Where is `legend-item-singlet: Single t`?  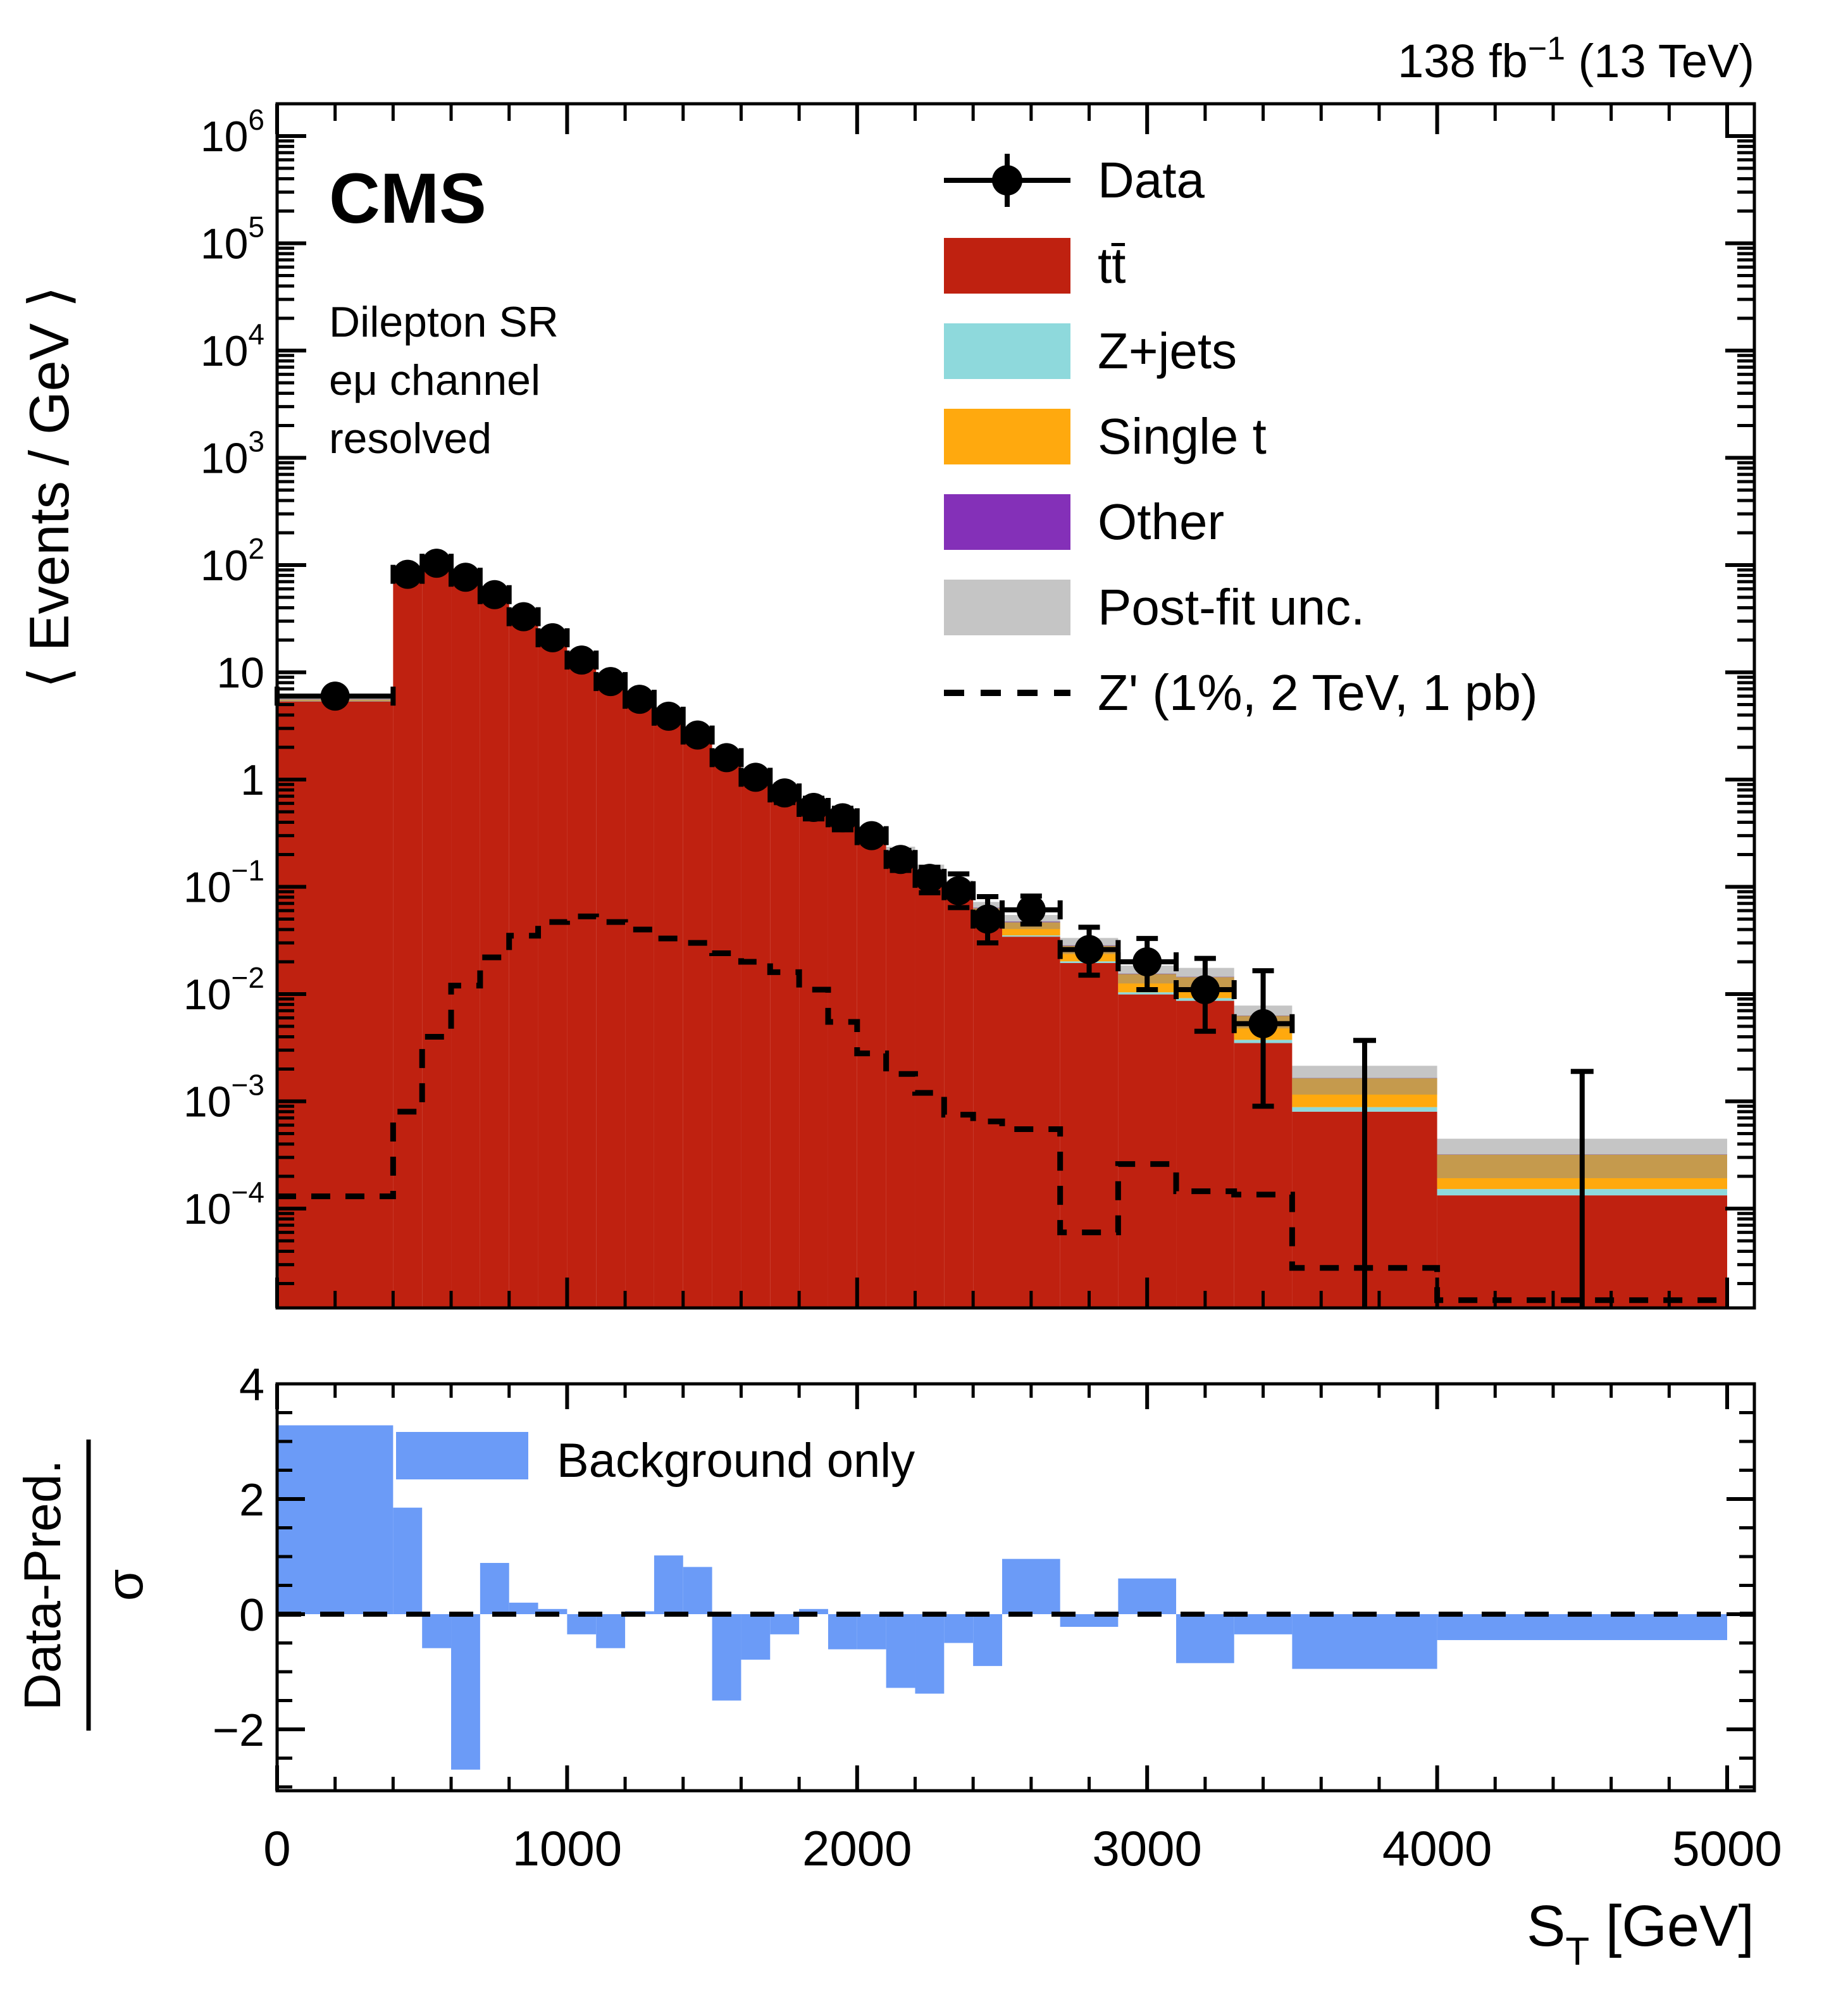
legend-item-singlet: Single t is located at coordinates (1105, 436).